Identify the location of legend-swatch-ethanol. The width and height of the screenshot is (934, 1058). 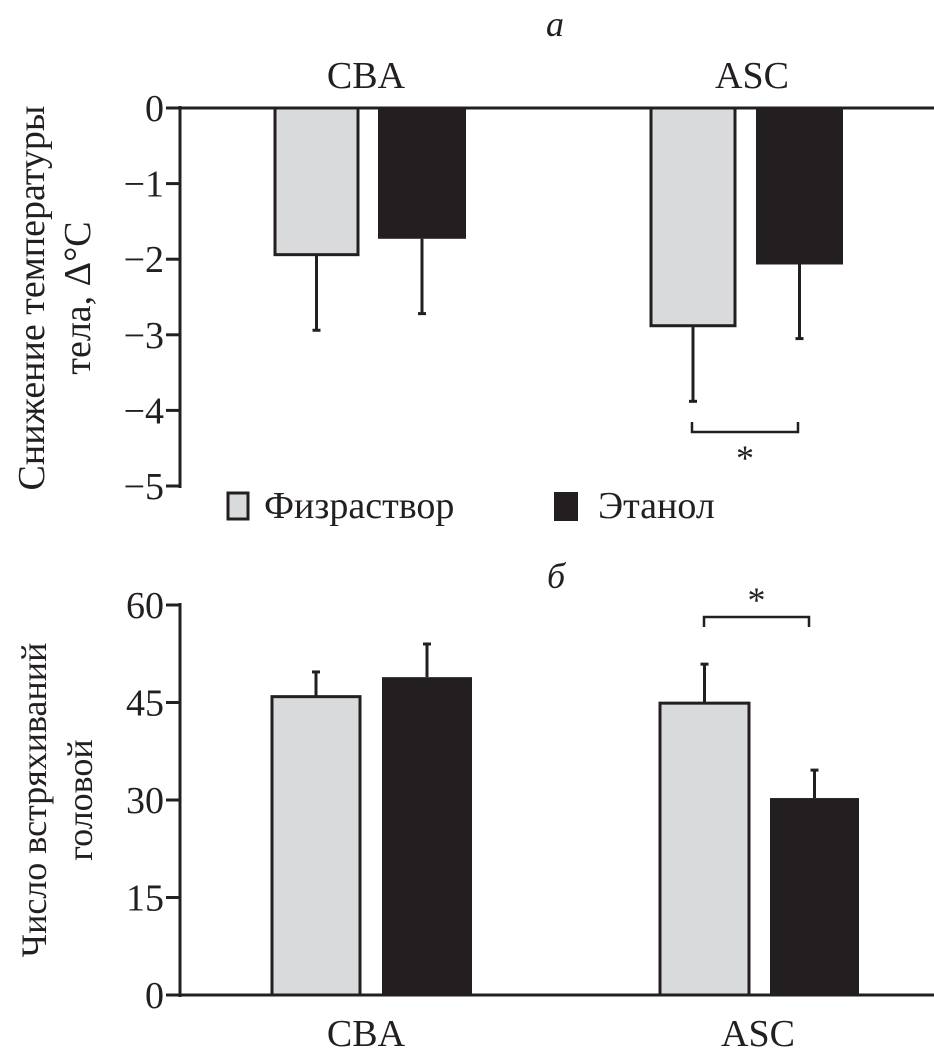
(566, 506).